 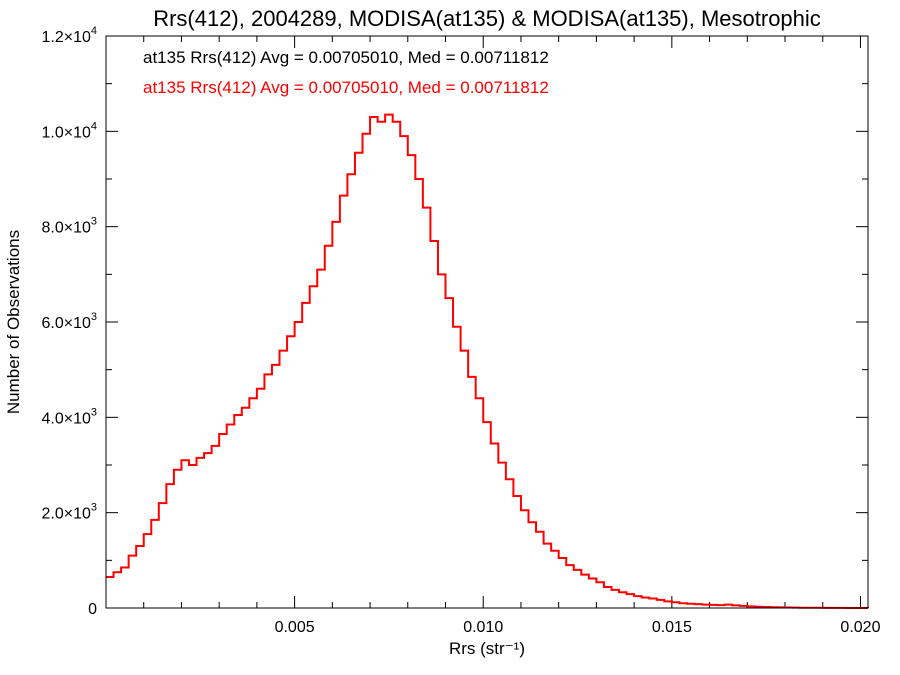 What do you see at coordinates (69, 226) in the screenshot?
I see `y-tick-label: 8.0×10³` at bounding box center [69, 226].